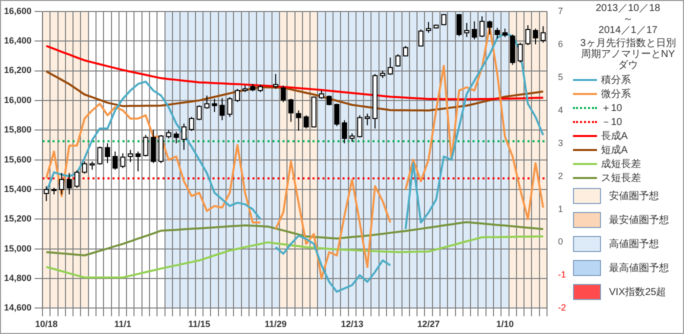 The width and height of the screenshot is (684, 334). I want to click on y-tick-label: 16,000, so click(18, 99).